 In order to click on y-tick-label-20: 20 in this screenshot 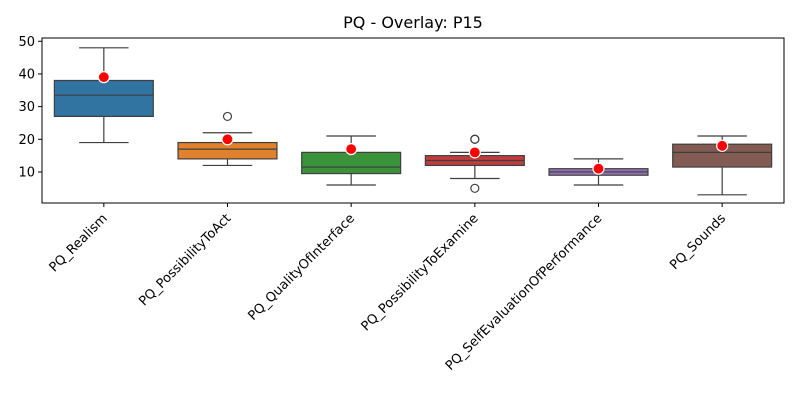, I will do `click(26, 140)`.